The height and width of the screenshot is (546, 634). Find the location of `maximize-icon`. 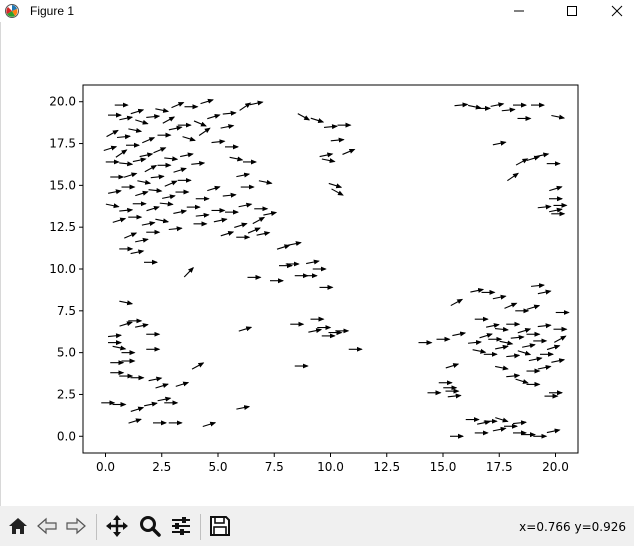

maximize-icon is located at coordinates (572, 11).